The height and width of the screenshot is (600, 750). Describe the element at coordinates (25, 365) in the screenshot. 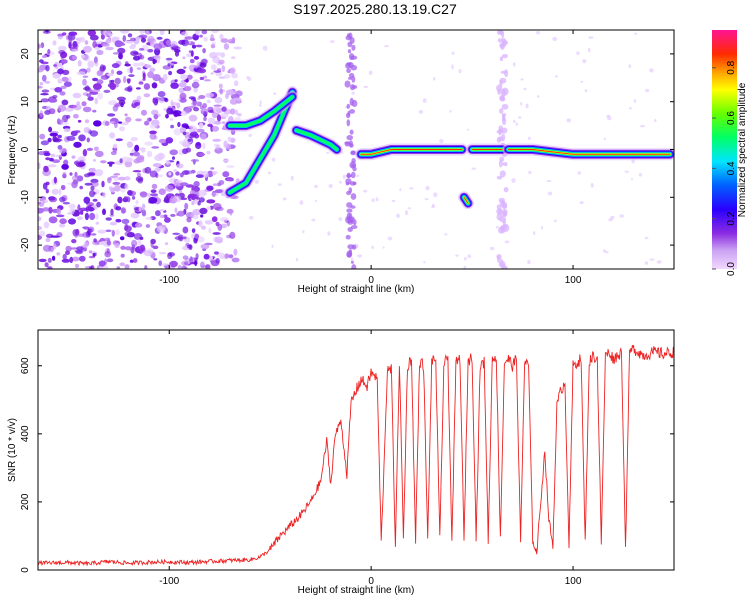

I see `y-tick-label: 600` at that location.